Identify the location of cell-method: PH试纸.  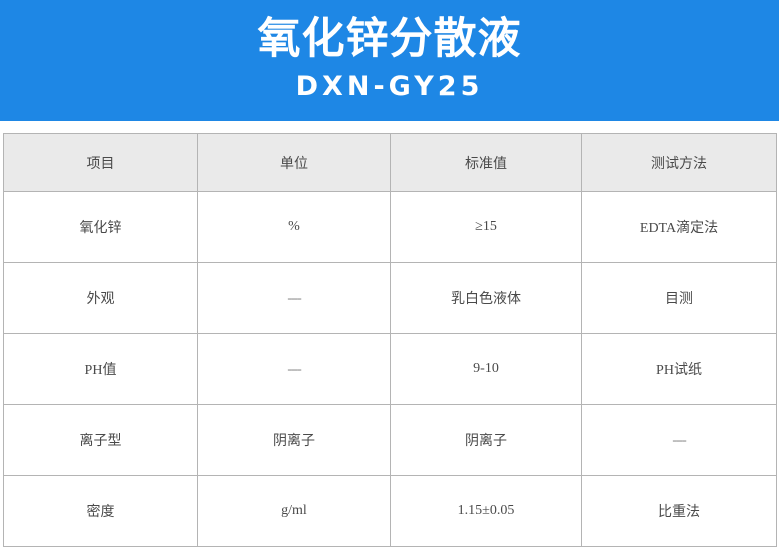
(679, 369).